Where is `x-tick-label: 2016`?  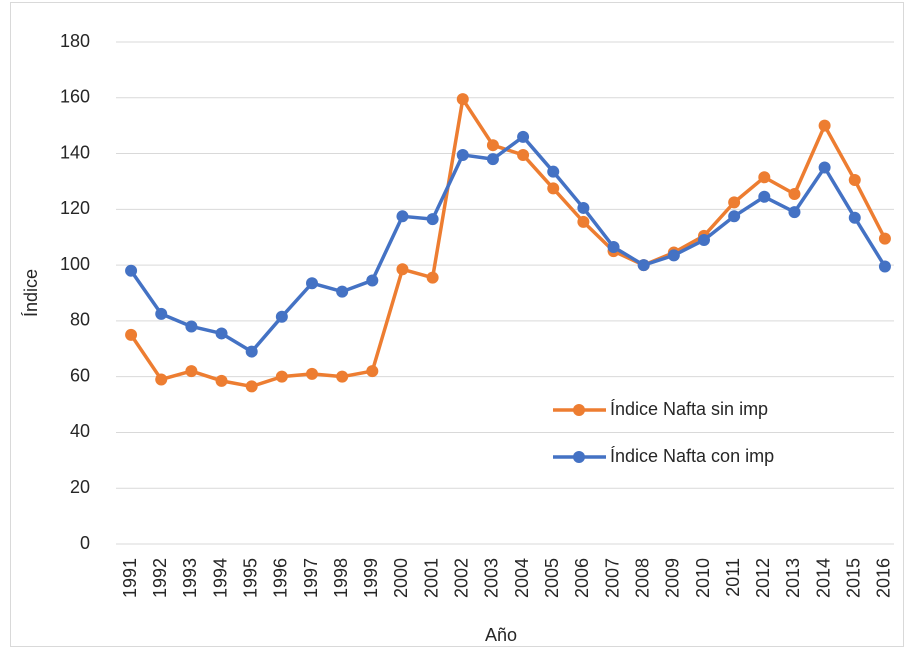
x-tick-label: 2016 is located at coordinates (884, 578).